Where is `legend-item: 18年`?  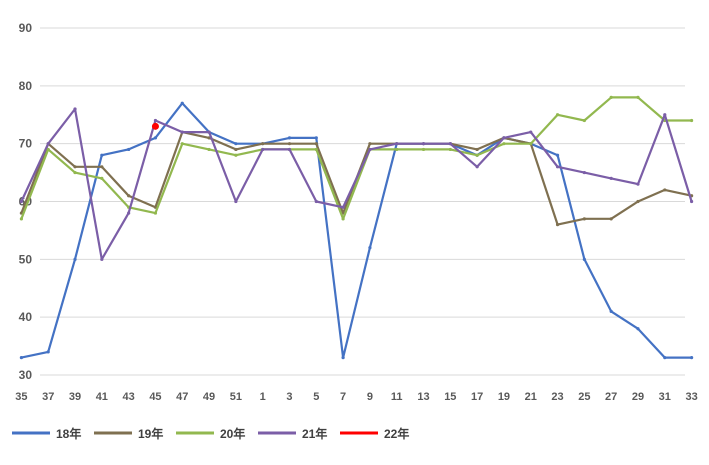 legend-item: 18年 is located at coordinates (46, 433).